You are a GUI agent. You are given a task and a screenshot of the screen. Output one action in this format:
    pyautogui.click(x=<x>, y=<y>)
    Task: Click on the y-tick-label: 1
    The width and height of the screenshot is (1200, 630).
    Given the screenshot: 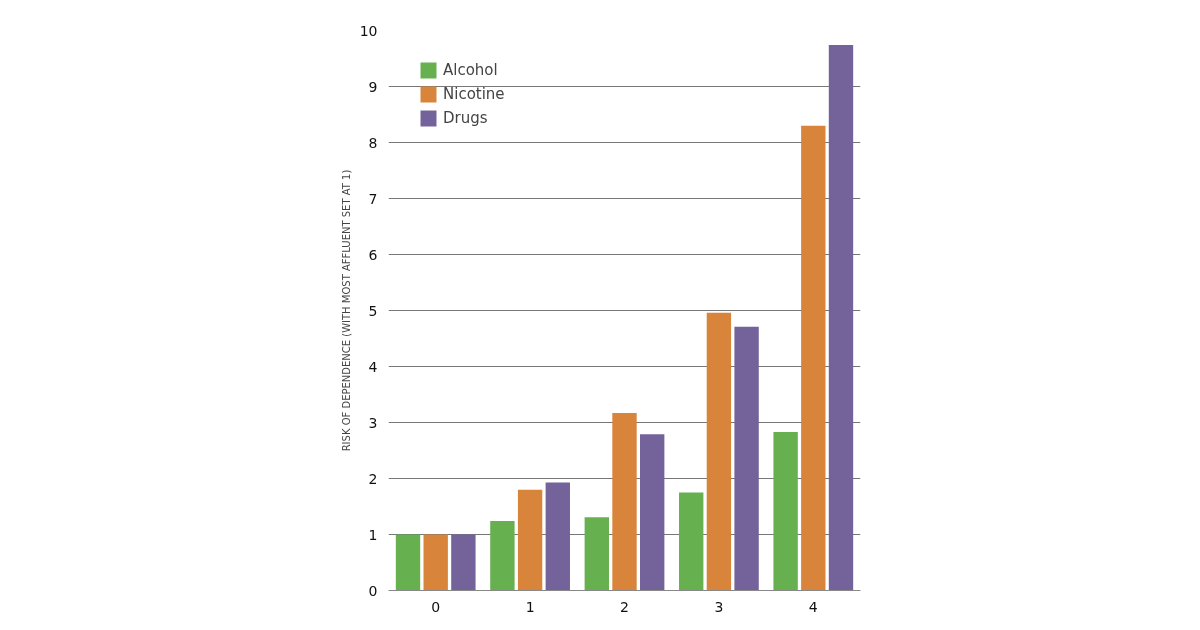 What is the action you would take?
    pyautogui.click(x=373, y=534)
    